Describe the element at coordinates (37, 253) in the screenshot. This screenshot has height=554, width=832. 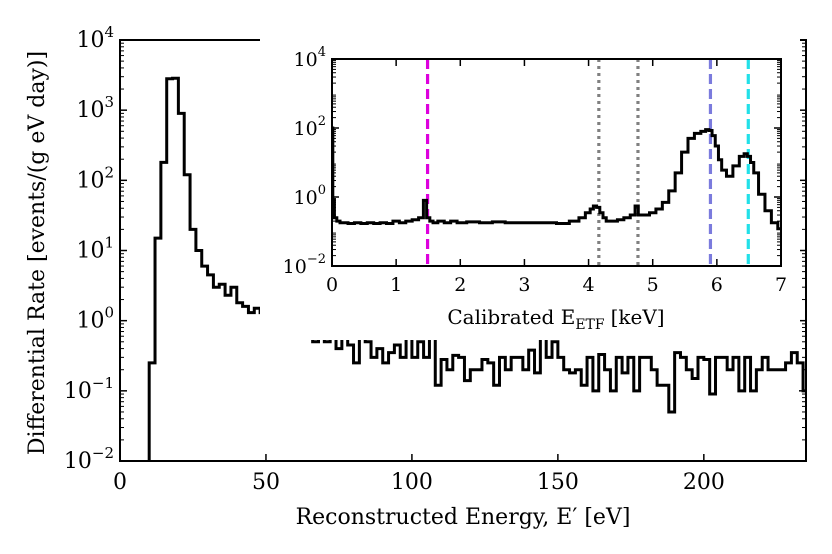
I see `main-y-axis-label: Differential Rate [events/(g eV day)]` at that location.